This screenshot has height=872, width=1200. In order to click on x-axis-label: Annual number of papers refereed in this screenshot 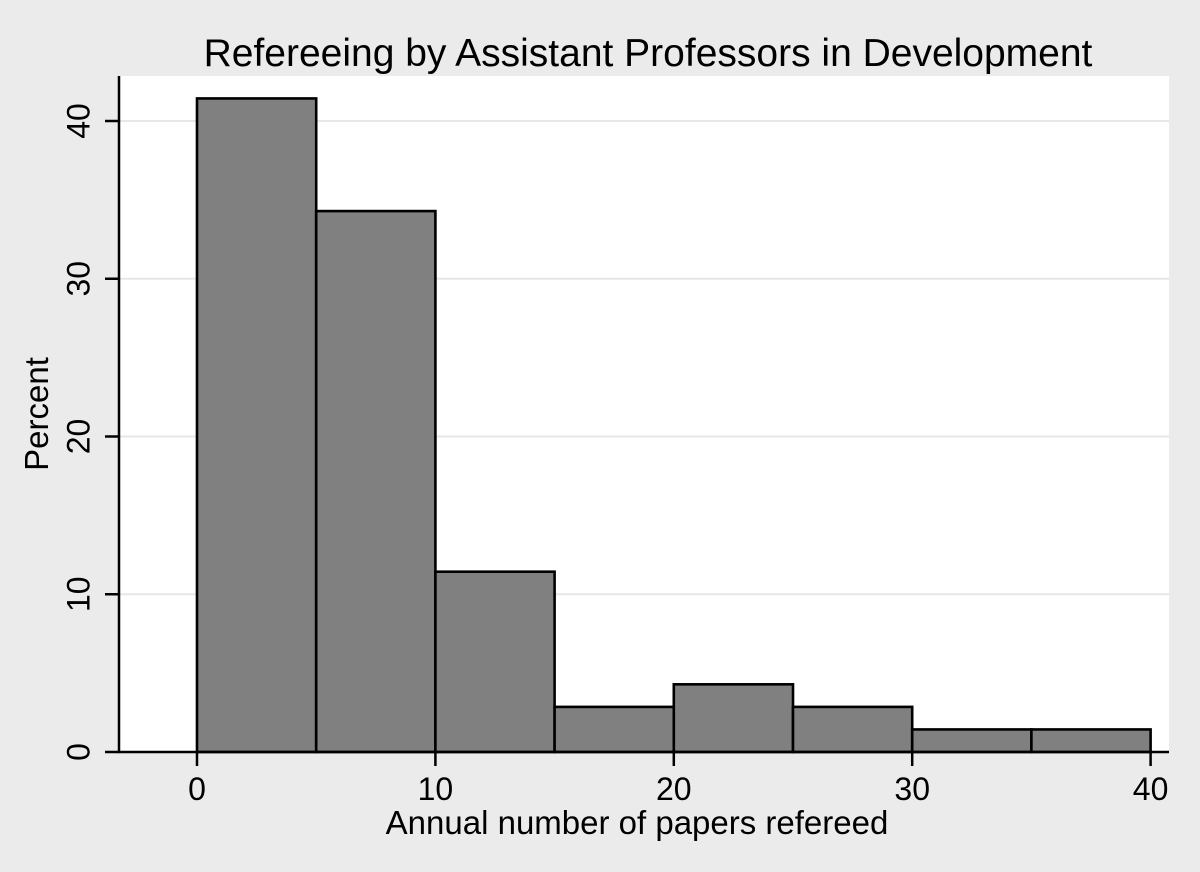, I will do `click(637, 822)`.